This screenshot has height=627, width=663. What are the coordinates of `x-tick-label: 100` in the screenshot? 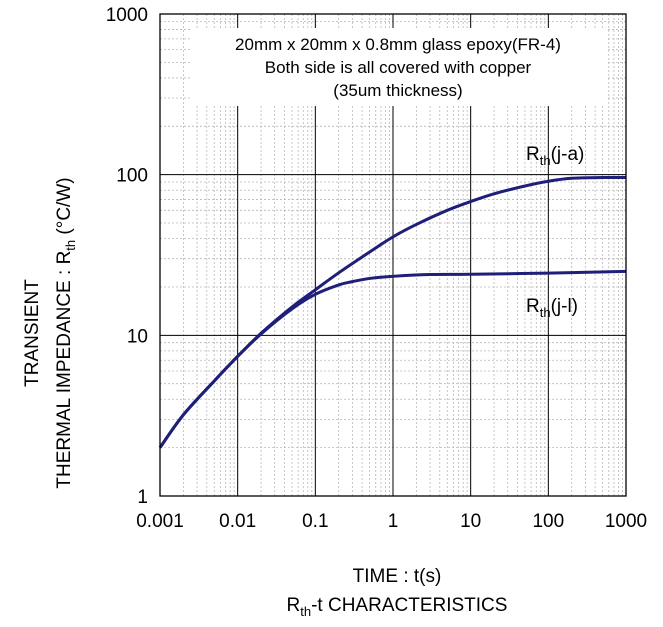 It's located at (548, 521).